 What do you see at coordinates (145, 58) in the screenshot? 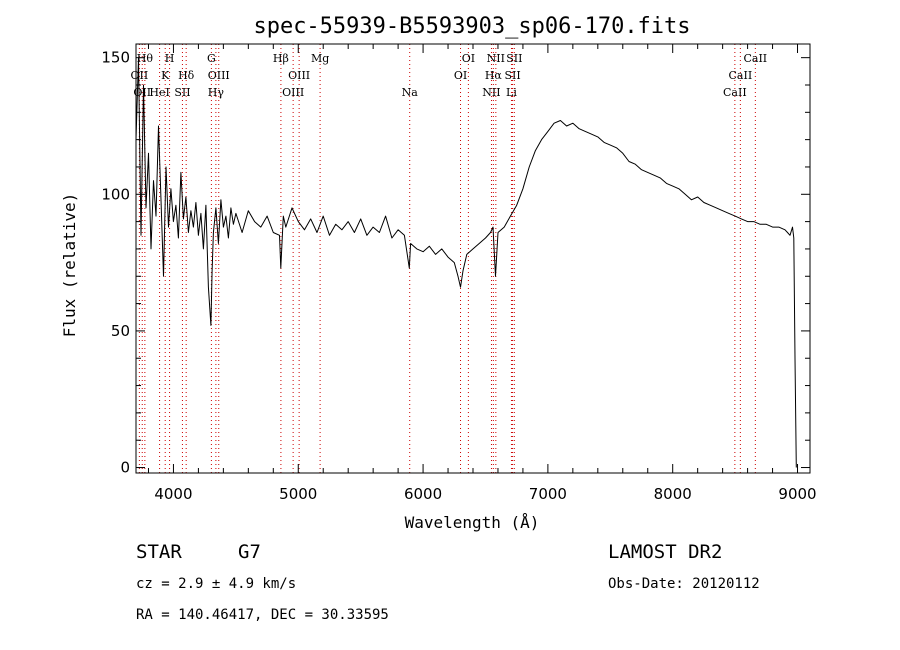
I see `line-marker-label-2: Hθ` at bounding box center [145, 58].